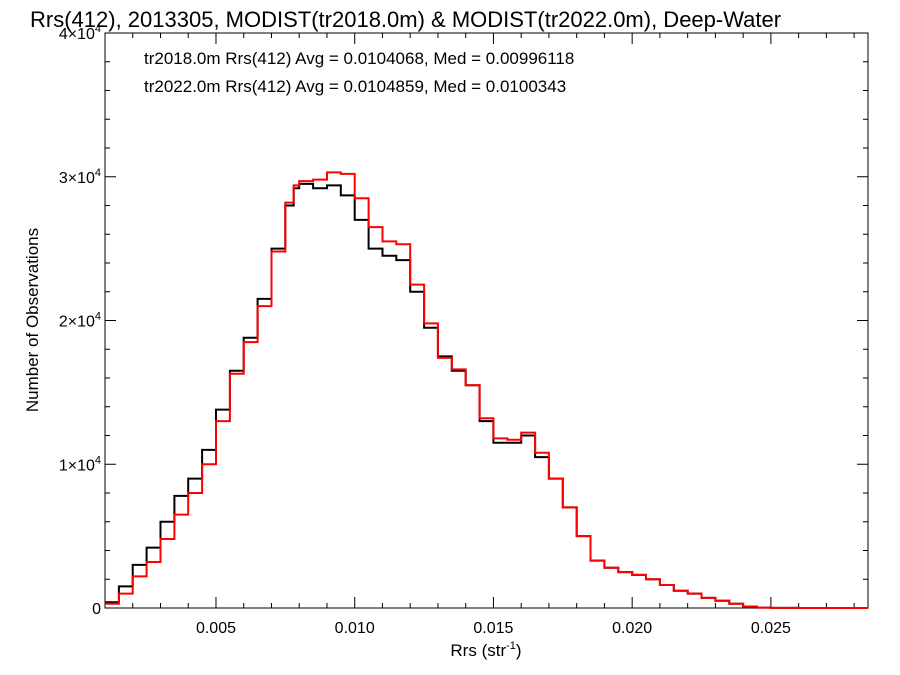  Describe the element at coordinates (32, 320) in the screenshot. I see `y-axis-label: Number of Observations` at that location.